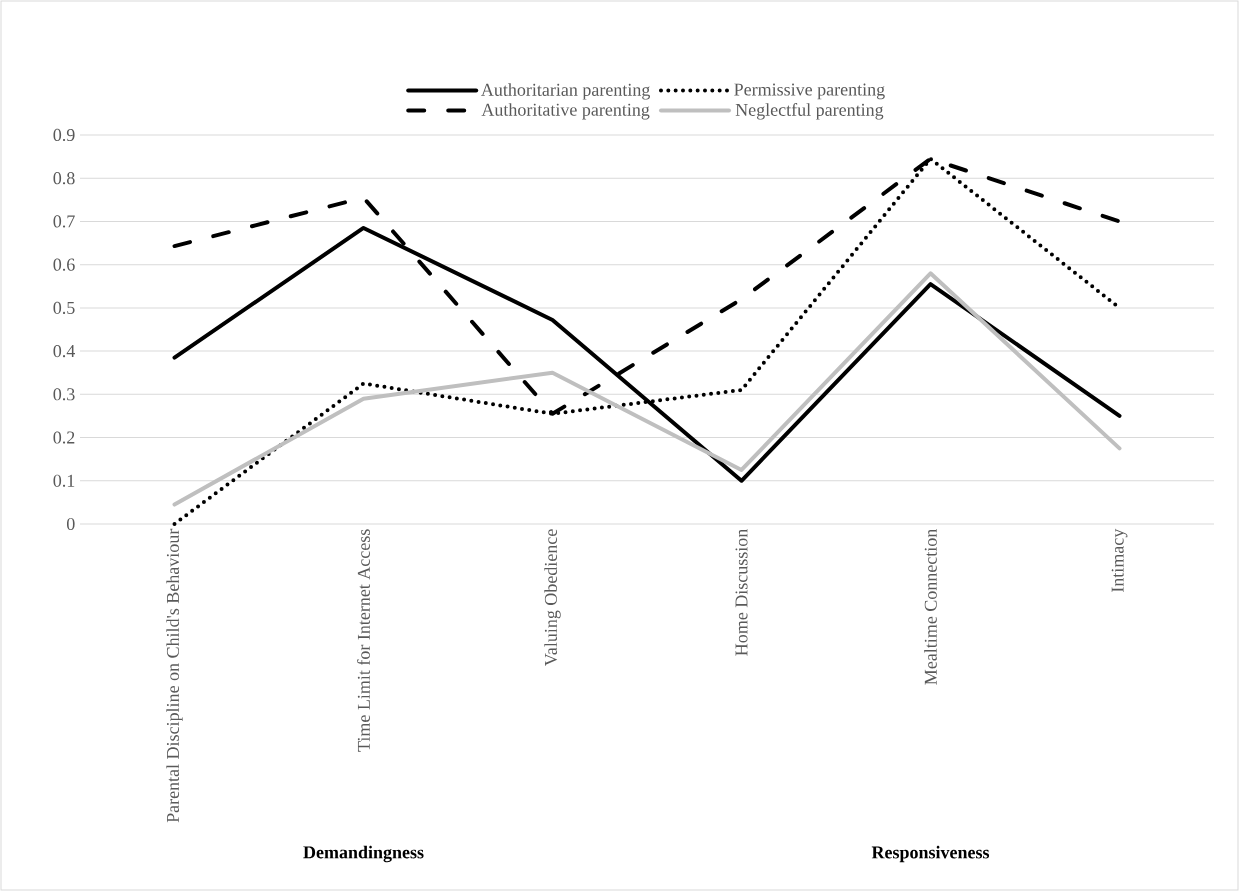  I want to click on x-tick-label: Parental Discipline on Child's Behaviour, so click(174, 675).